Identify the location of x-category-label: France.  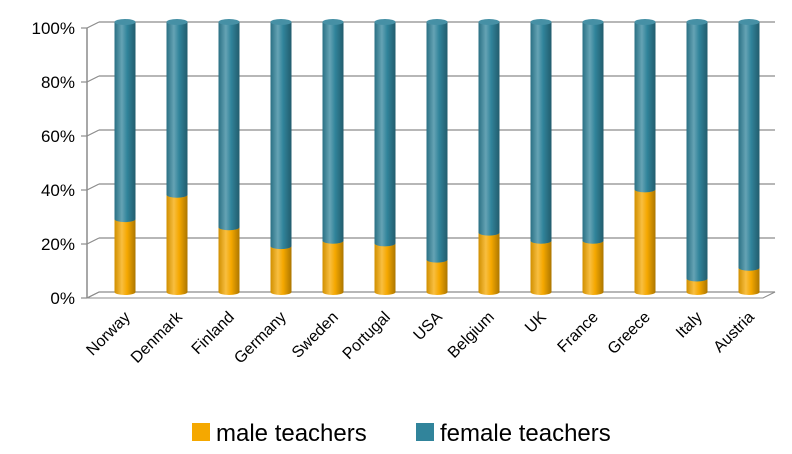
(578, 332).